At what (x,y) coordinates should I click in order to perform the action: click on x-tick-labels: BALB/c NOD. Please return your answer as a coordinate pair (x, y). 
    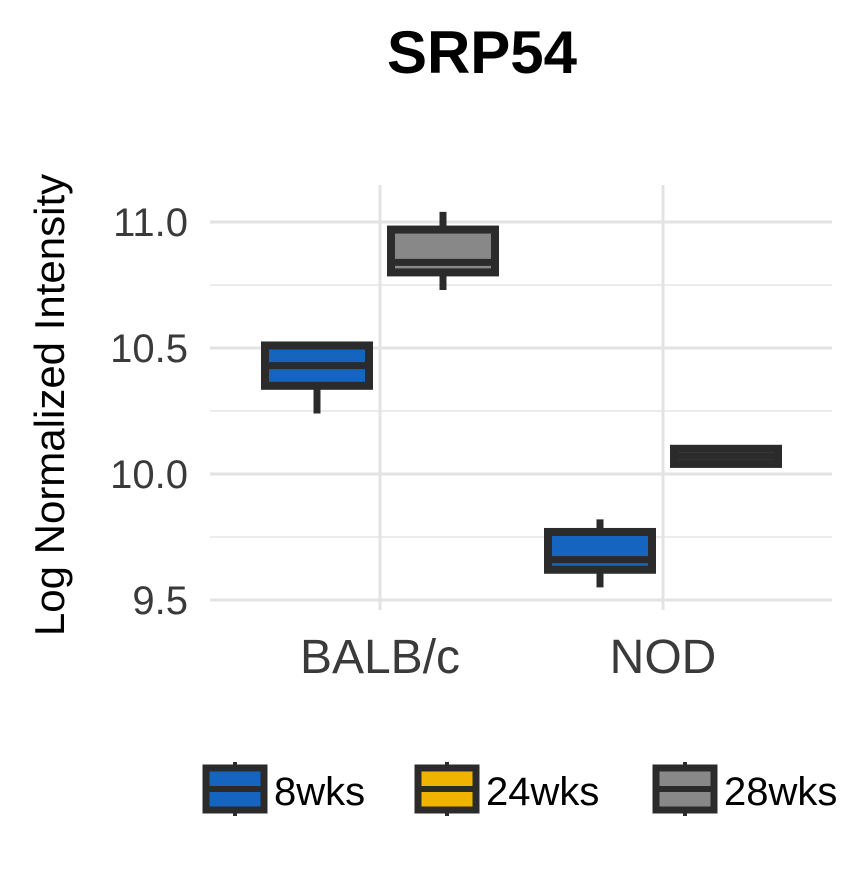
    Looking at the image, I should click on (508, 657).